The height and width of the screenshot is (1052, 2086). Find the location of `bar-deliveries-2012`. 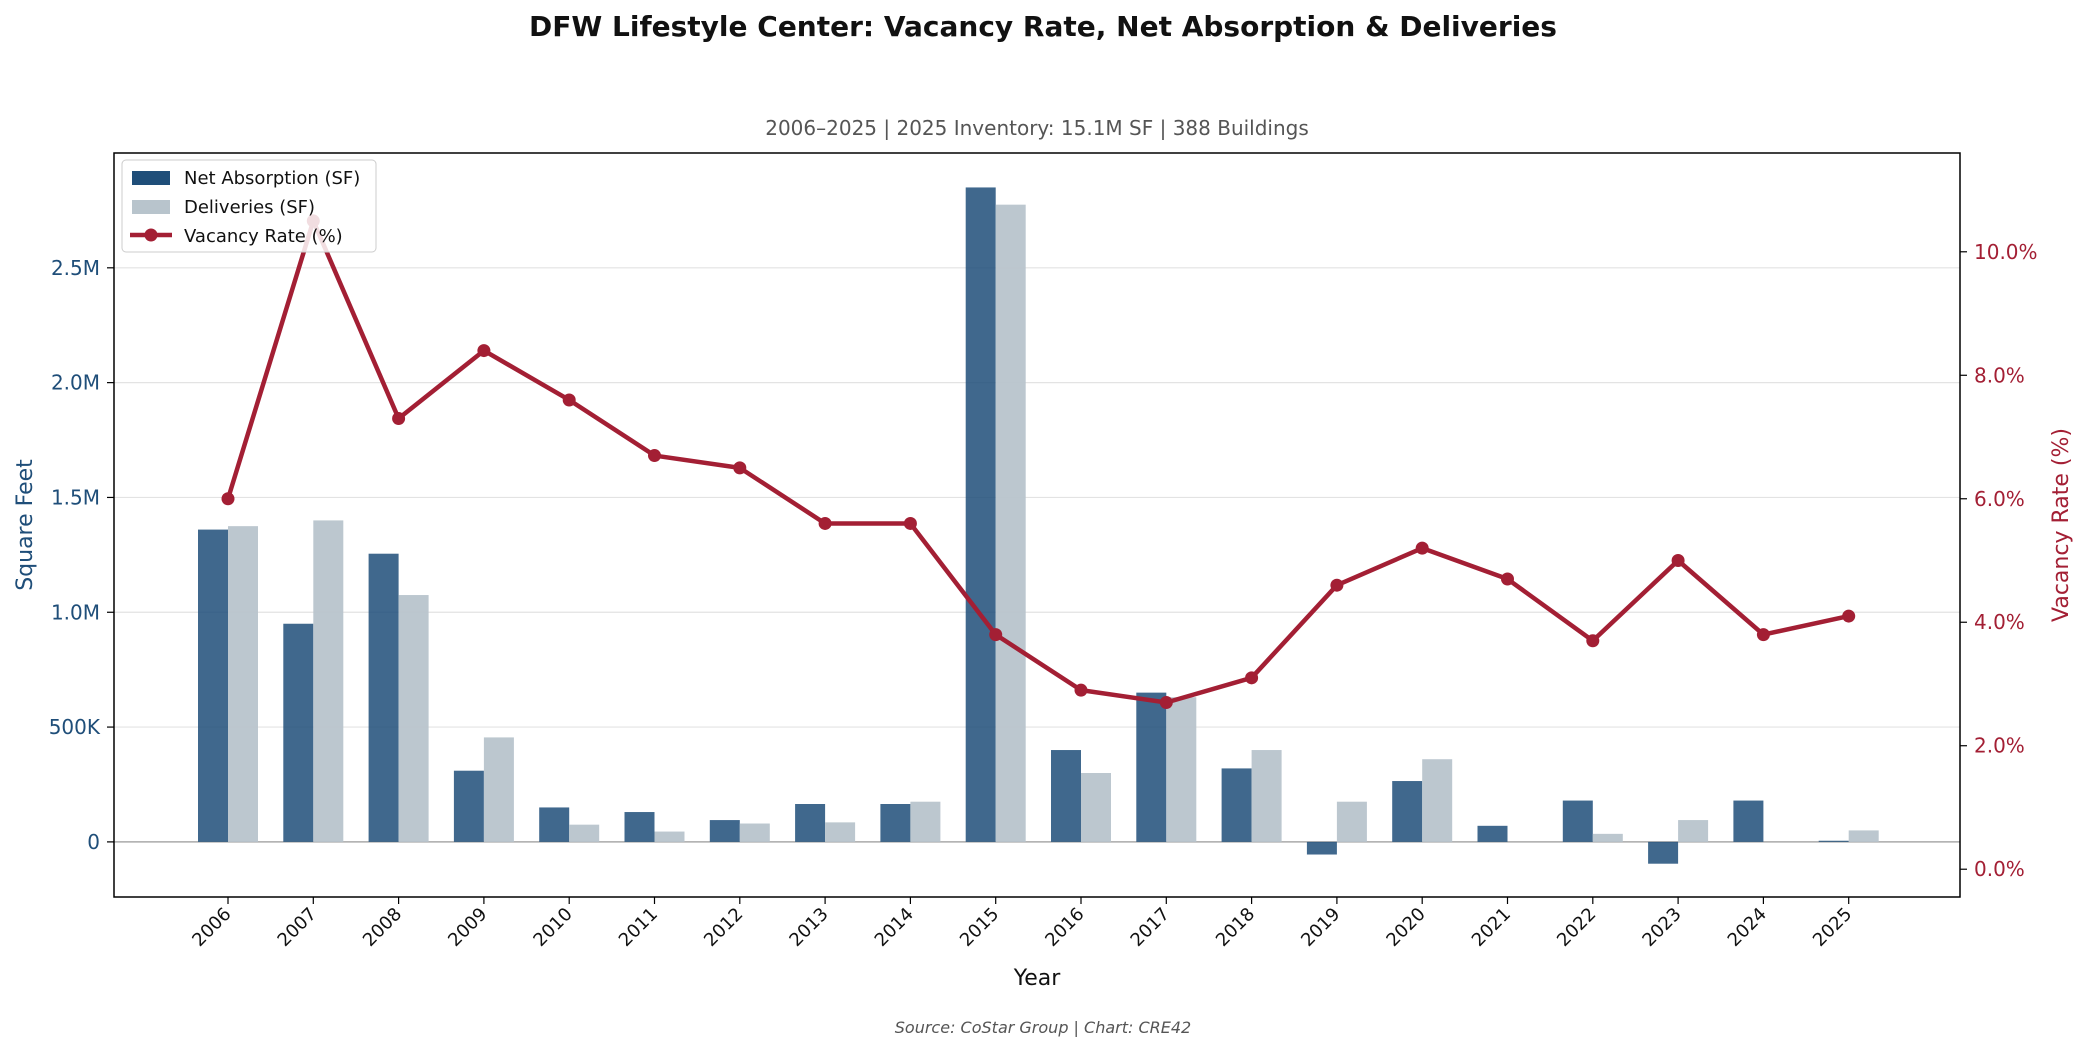

bar-deliveries-2012 is located at coordinates (754, 832).